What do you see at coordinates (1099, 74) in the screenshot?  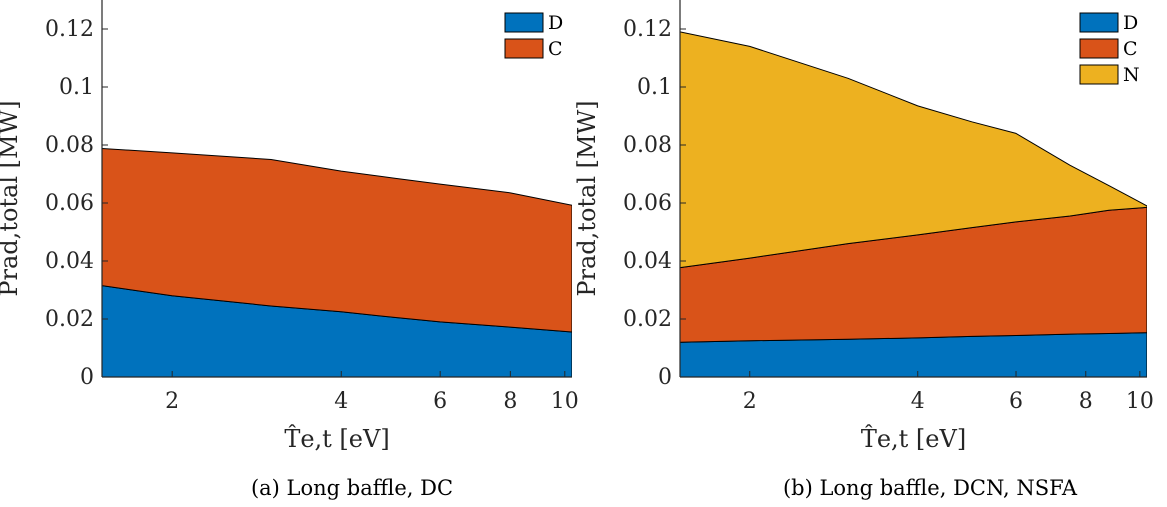 I see `legend-swatch-n` at bounding box center [1099, 74].